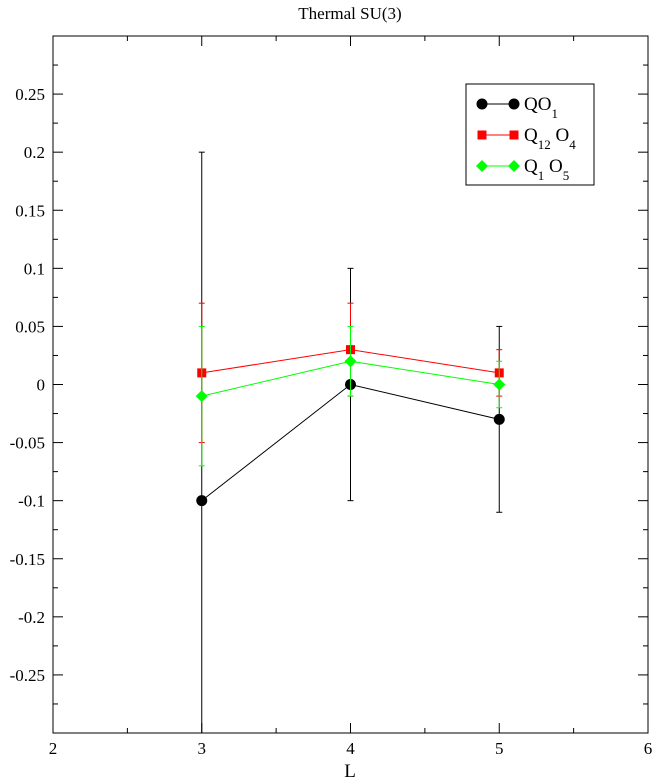 The image size is (654, 780). Describe the element at coordinates (350, 770) in the screenshot. I see `x-axis-label: L` at that location.